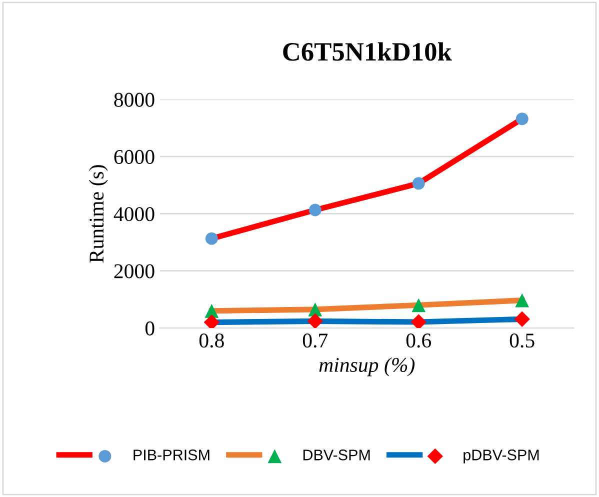 This screenshot has width=599, height=497. Describe the element at coordinates (211, 340) in the screenshot. I see `x-tick-label: 0.8` at that location.